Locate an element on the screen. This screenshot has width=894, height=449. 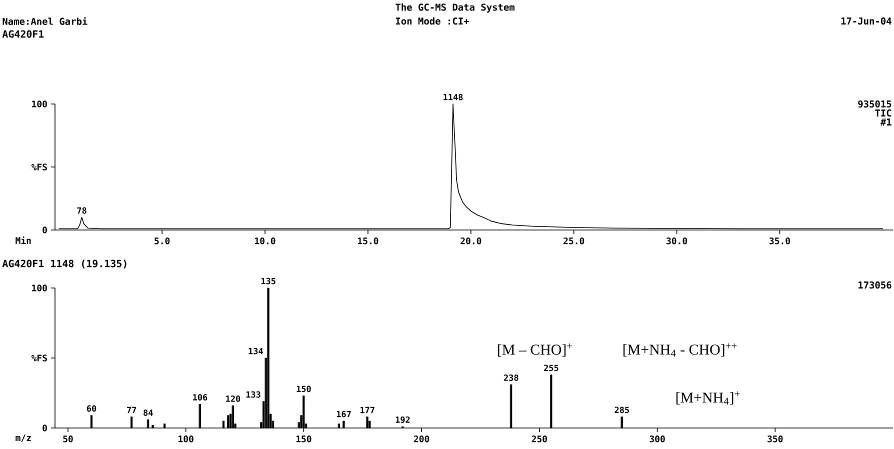
x-tick-label: 5.0 is located at coordinates (162, 241).